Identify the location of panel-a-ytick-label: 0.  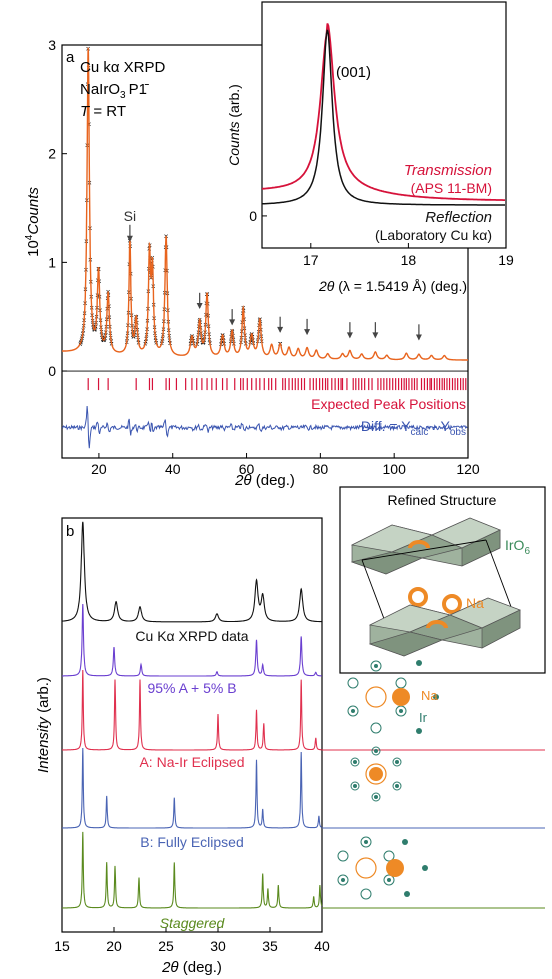
(52, 371).